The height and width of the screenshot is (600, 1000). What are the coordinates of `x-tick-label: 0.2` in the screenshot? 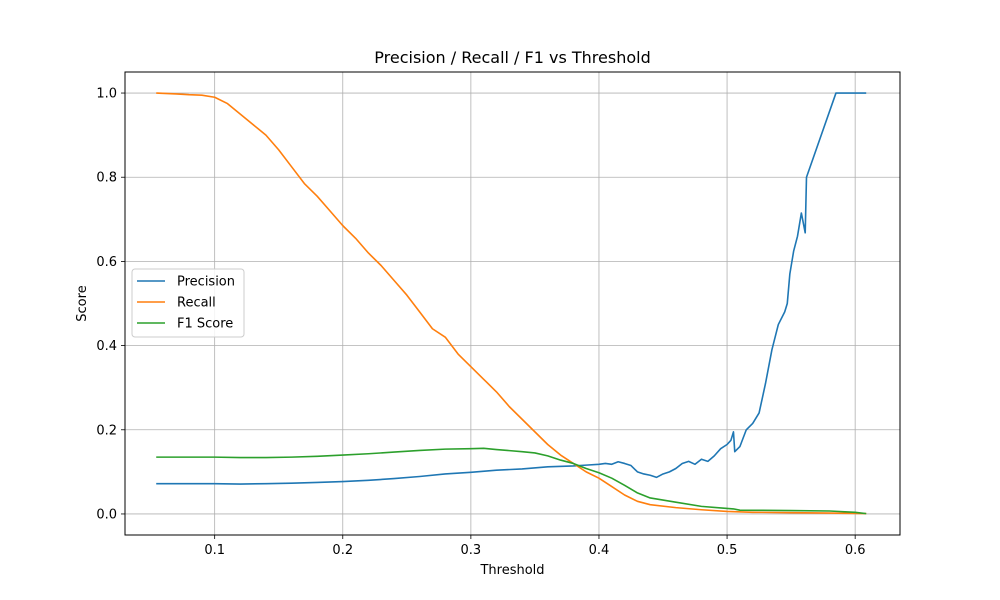 It's located at (342, 550).